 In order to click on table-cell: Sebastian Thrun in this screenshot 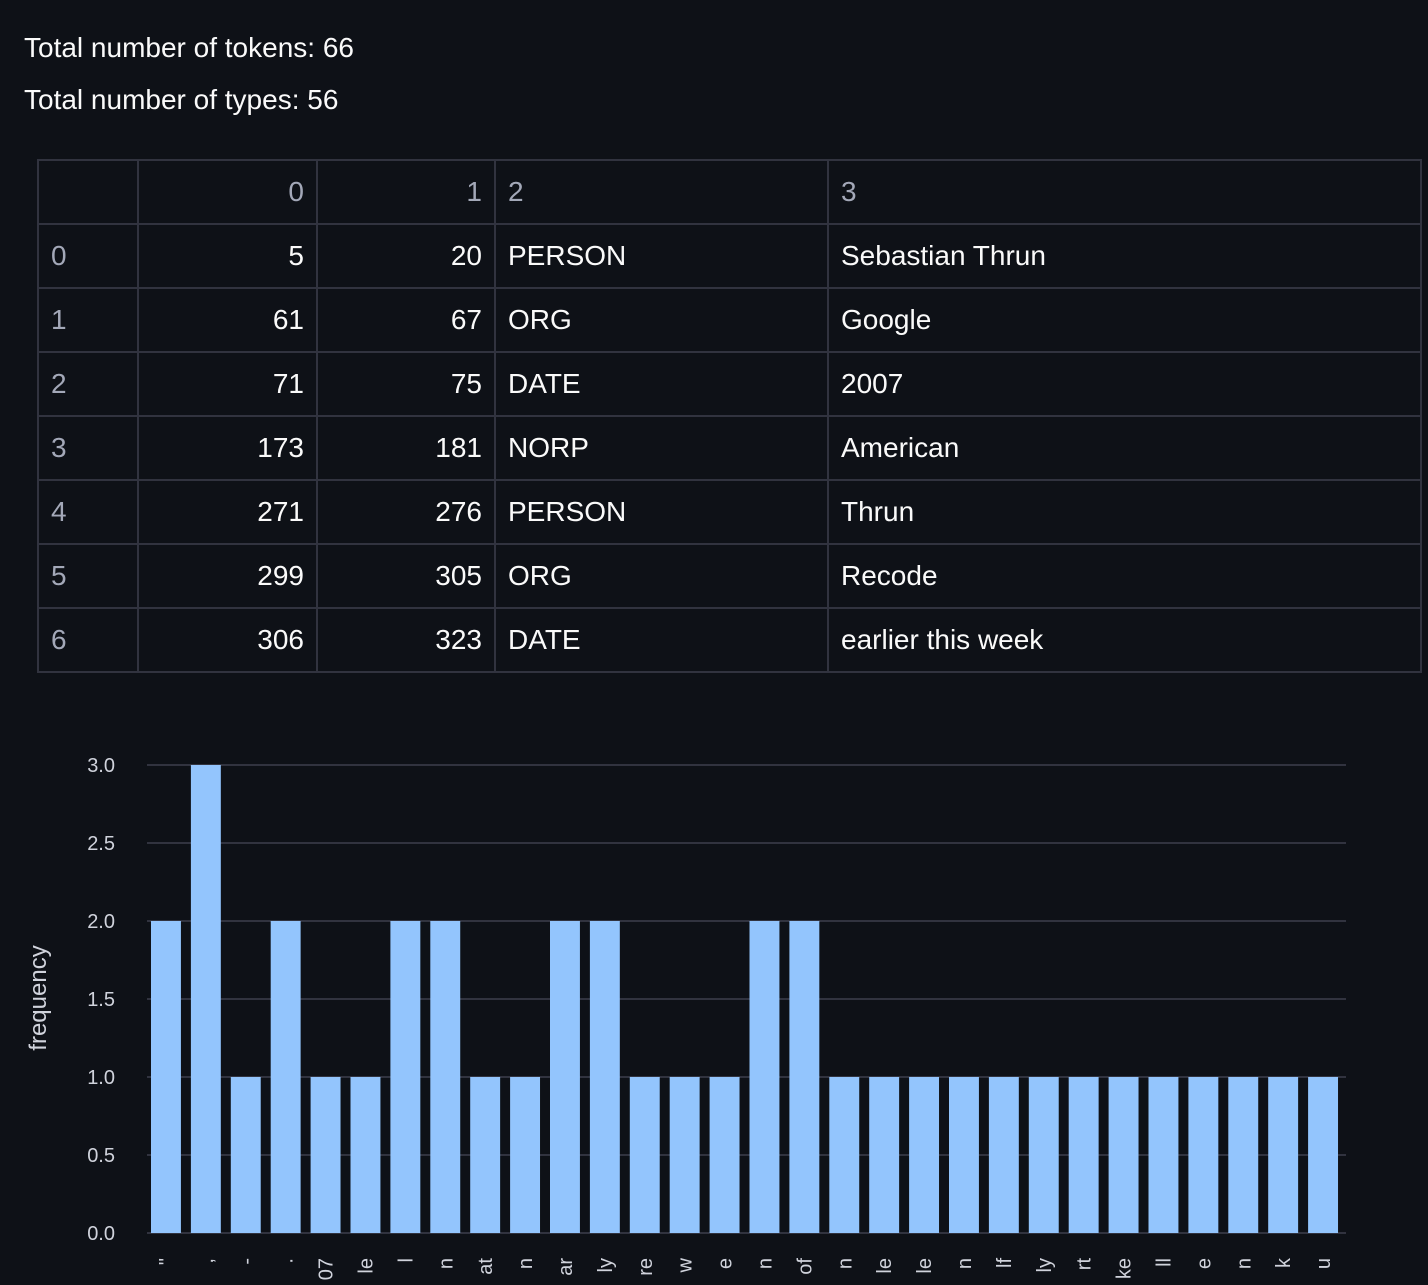, I will do `click(1124, 256)`.